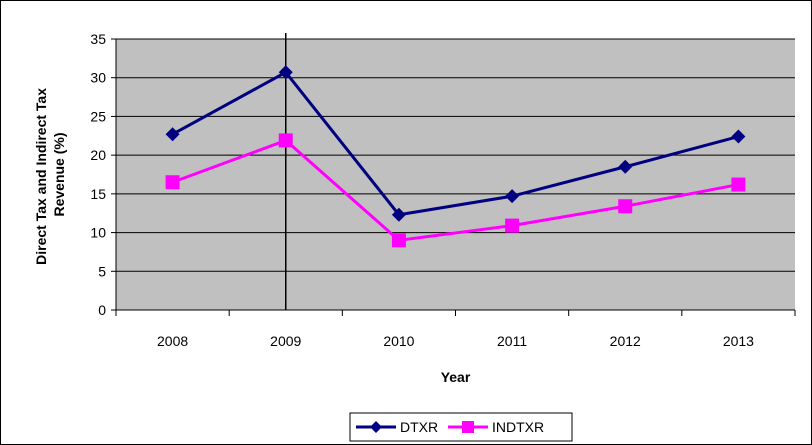  What do you see at coordinates (98, 194) in the screenshot?
I see `y-tick-label: 15` at bounding box center [98, 194].